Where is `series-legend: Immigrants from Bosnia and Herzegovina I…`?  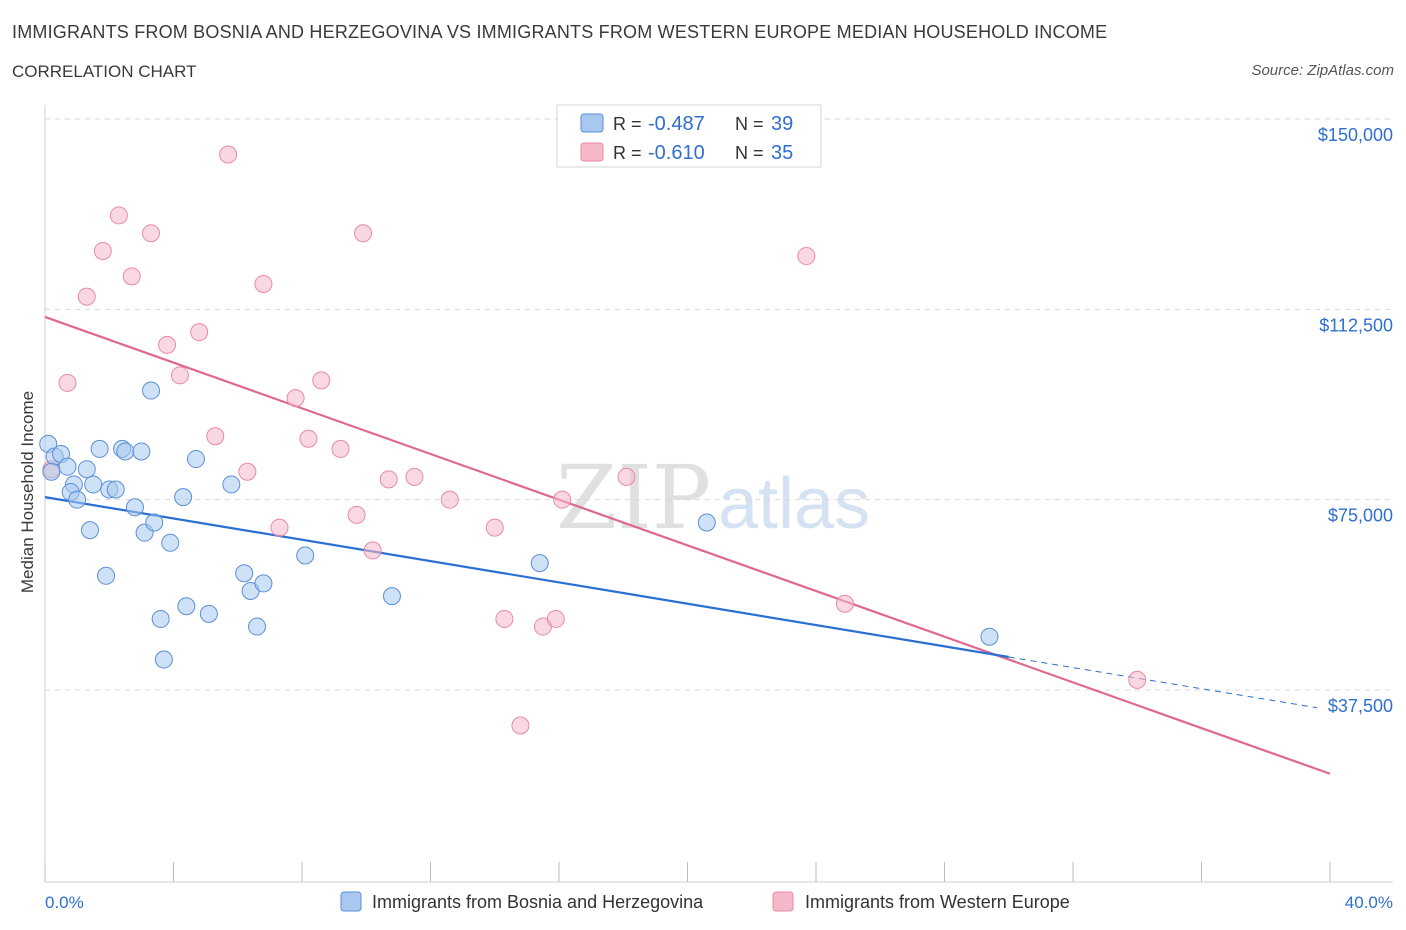
series-legend: Immigrants from Bosnia and Herzegovina I… is located at coordinates (705, 901).